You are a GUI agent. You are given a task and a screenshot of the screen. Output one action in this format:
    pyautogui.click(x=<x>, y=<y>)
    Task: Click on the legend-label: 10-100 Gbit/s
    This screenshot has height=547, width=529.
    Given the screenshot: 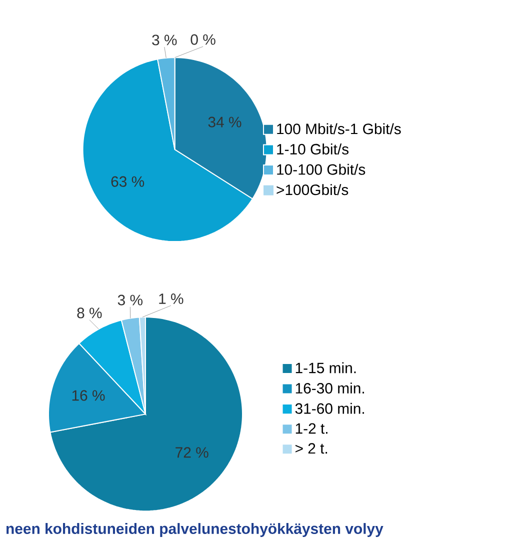 What is the action you would take?
    pyautogui.click(x=321, y=169)
    